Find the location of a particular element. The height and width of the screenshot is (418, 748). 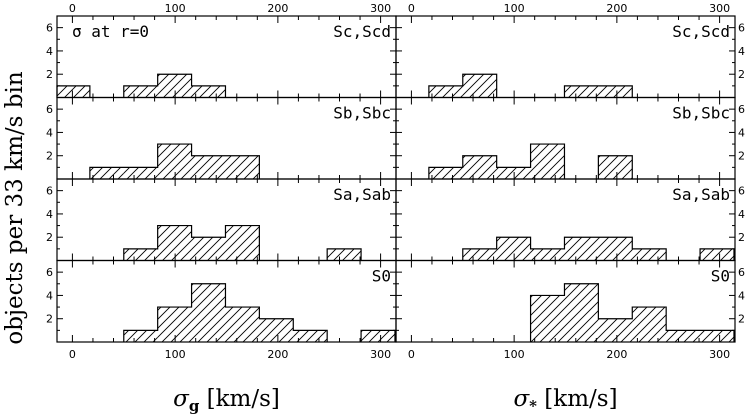

panel-right-4: 2 4 6 S0 is located at coordinates (570, 301).